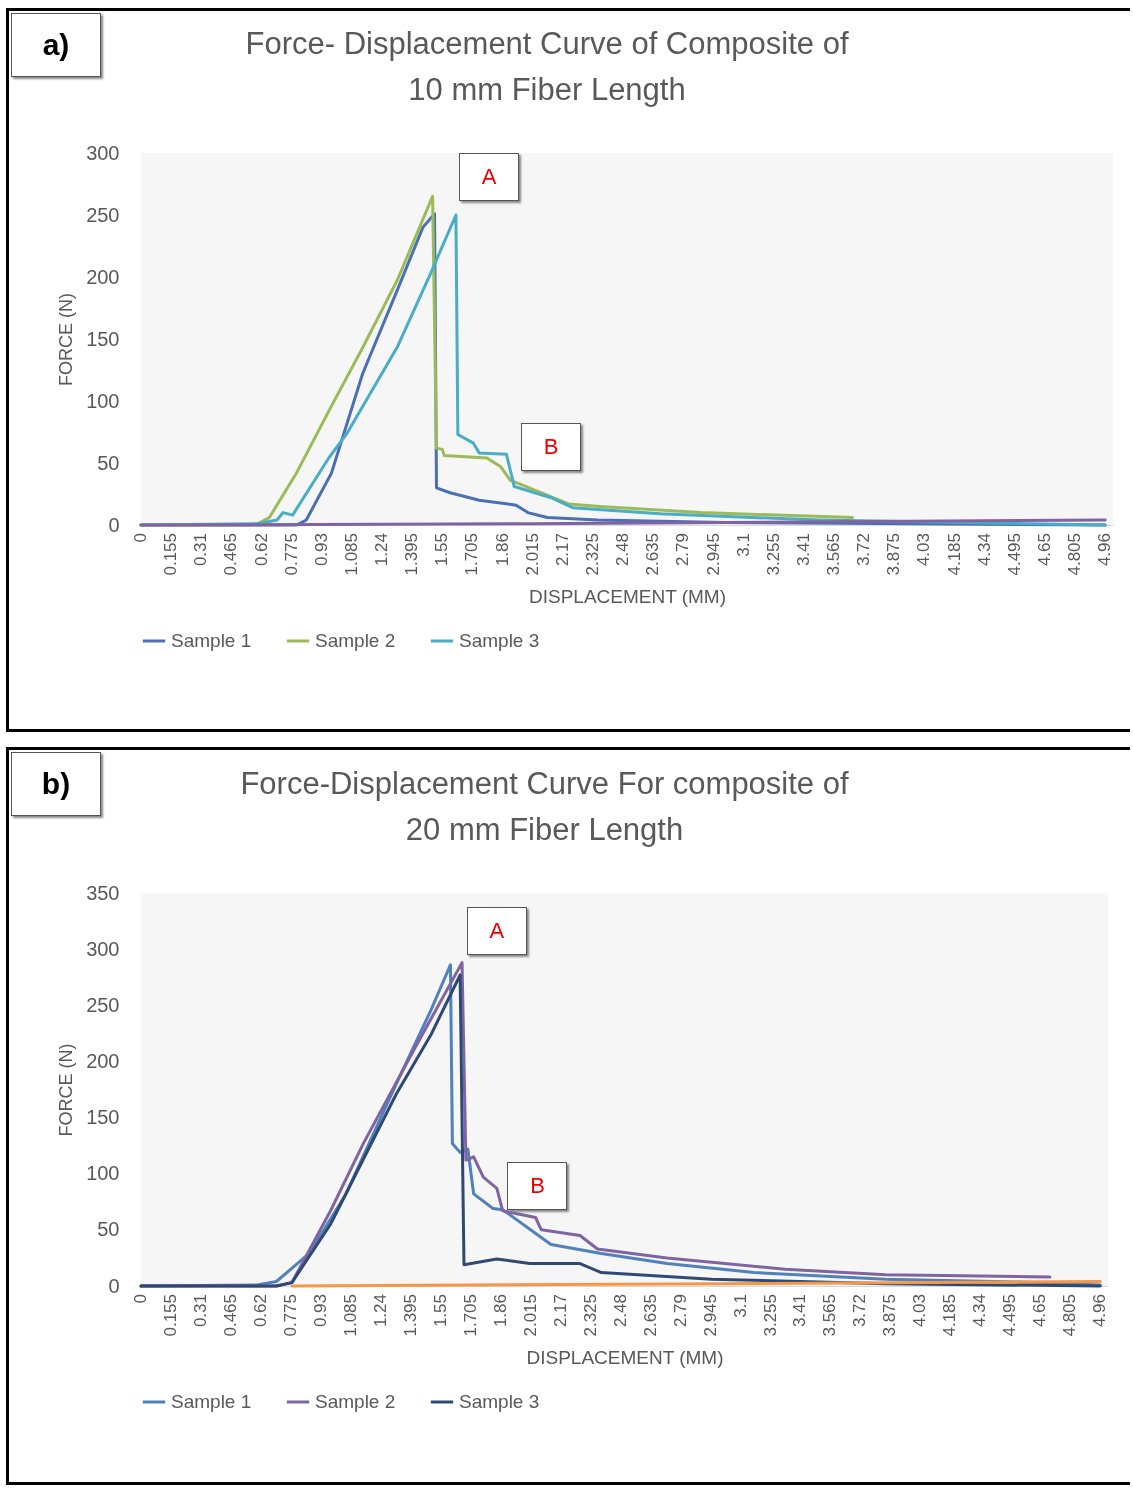  Describe the element at coordinates (56, 45) in the screenshot. I see `label-box: a)` at that location.